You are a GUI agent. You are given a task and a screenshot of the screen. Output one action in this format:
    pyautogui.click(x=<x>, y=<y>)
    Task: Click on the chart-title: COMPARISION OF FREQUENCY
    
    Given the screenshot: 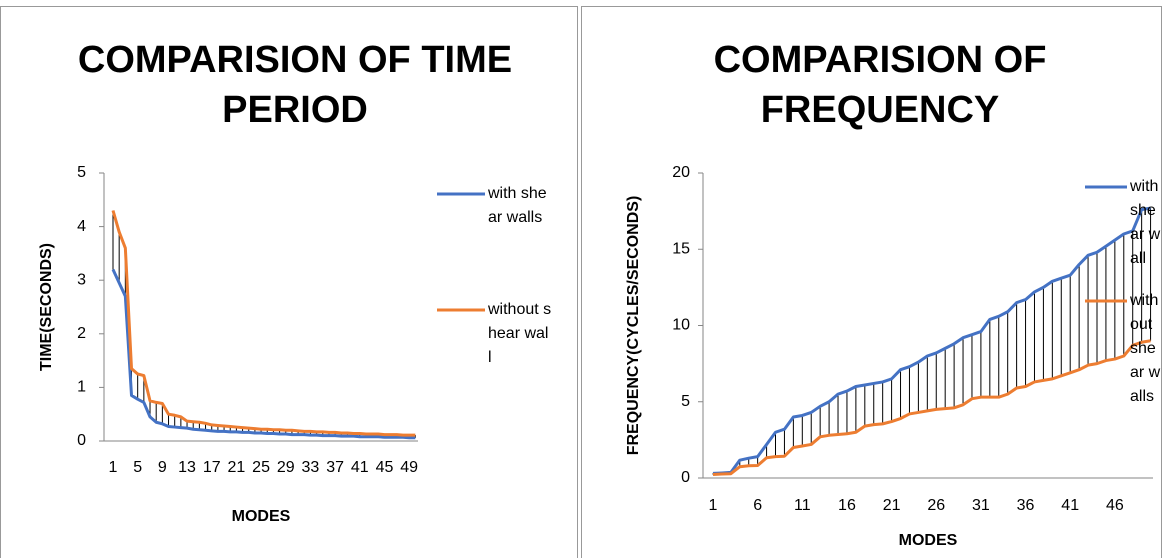 What is the action you would take?
    pyautogui.click(x=880, y=85)
    